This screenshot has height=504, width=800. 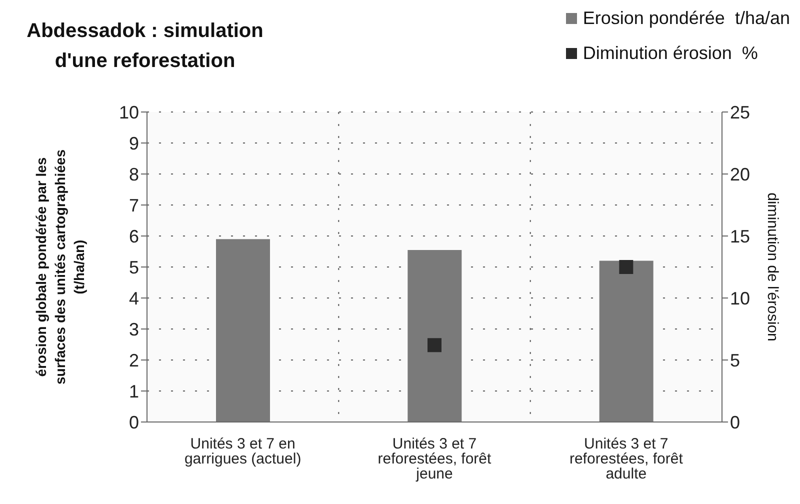 What do you see at coordinates (133, 267) in the screenshot?
I see `y-tick-label: 5` at bounding box center [133, 267].